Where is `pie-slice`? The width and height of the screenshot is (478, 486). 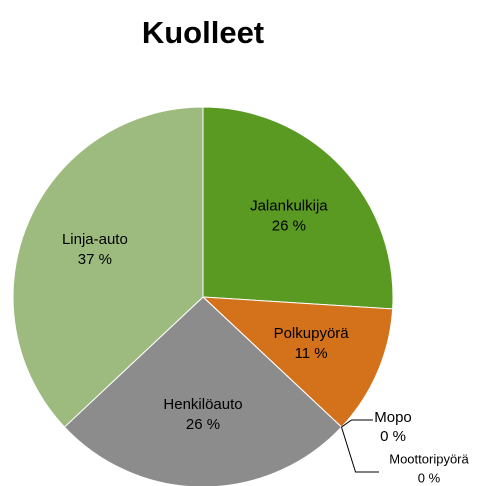
pie-slice is located at coordinates (297, 362).